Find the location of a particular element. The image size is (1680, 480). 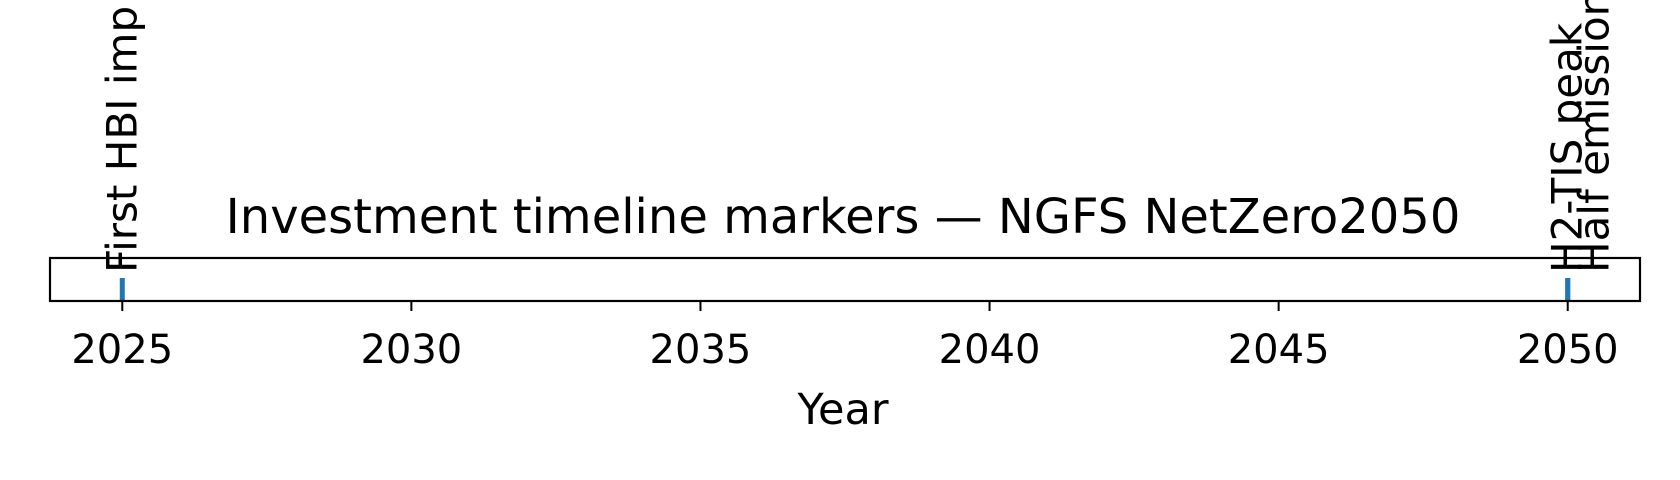

x-tick-label: 2035 is located at coordinates (701, 350).